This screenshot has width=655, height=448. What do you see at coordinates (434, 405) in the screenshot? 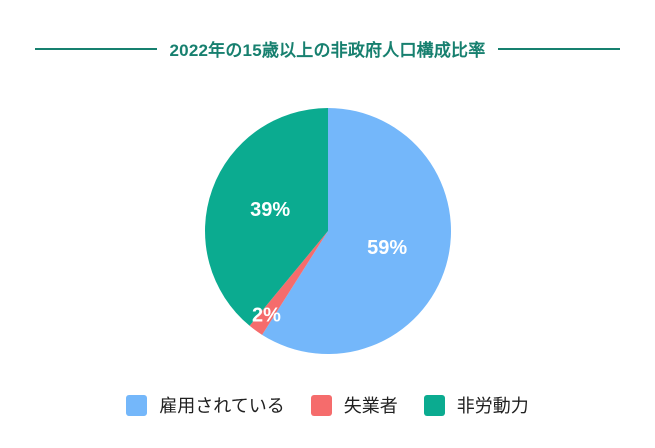
I see `legend-swatch-not-in-labor-force` at bounding box center [434, 405].